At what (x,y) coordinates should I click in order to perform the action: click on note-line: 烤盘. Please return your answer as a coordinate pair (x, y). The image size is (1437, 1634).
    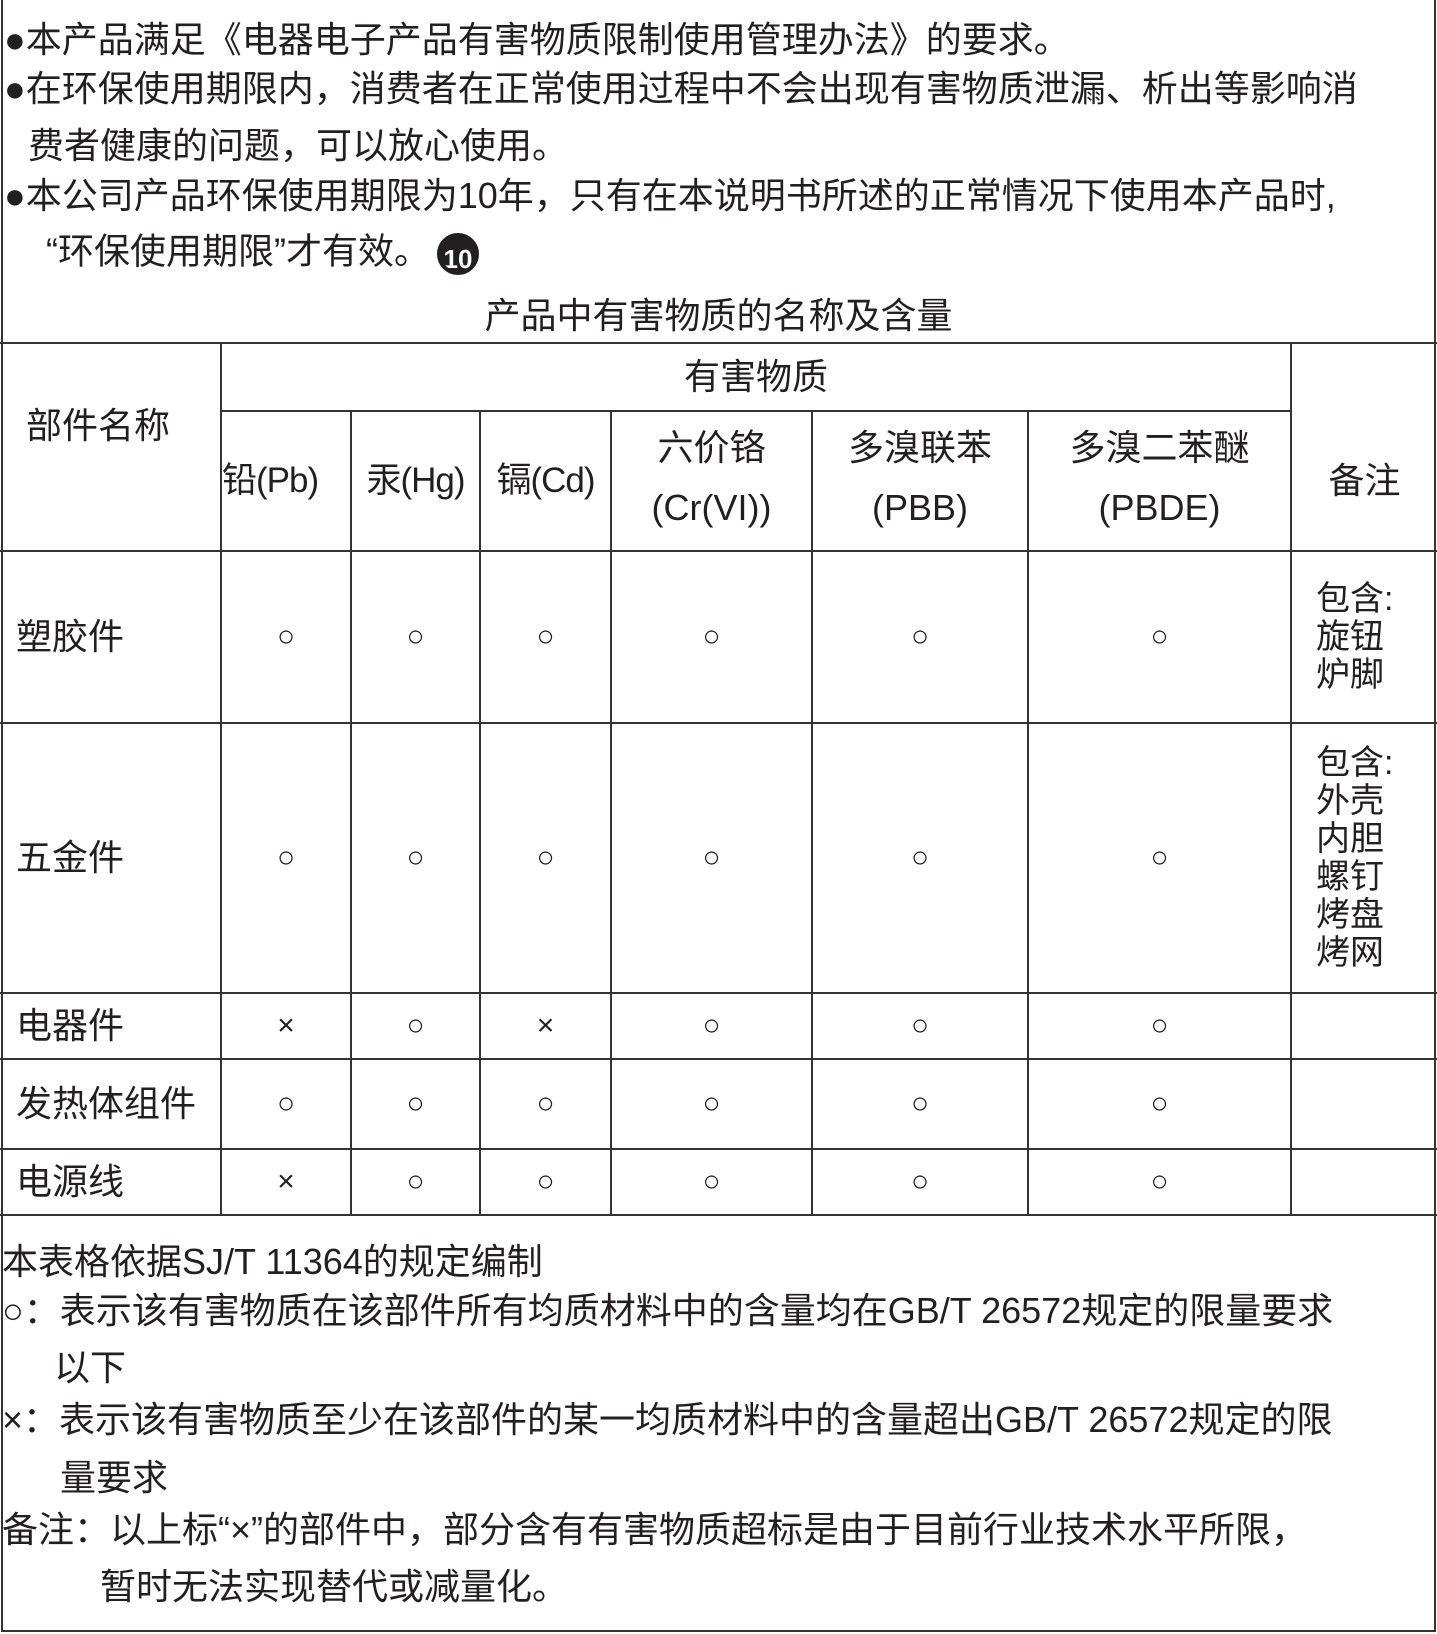
    Looking at the image, I should click on (1350, 915).